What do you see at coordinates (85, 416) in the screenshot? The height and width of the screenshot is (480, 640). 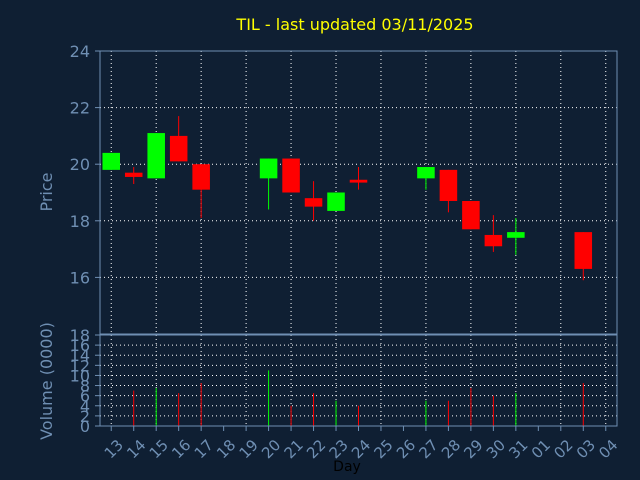 I see `volume-tick-label: 2` at bounding box center [85, 416].